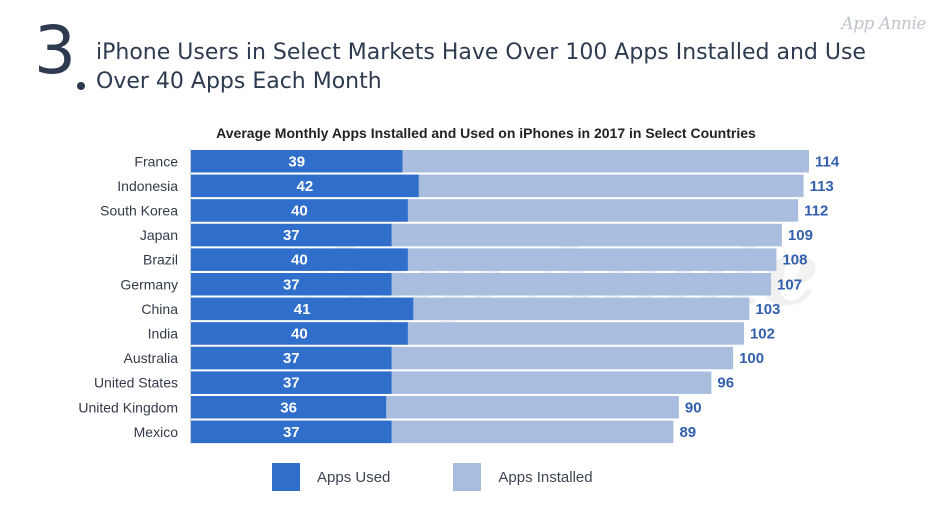 The height and width of the screenshot is (507, 934). I want to click on category-label-germany: Germany, so click(149, 284).